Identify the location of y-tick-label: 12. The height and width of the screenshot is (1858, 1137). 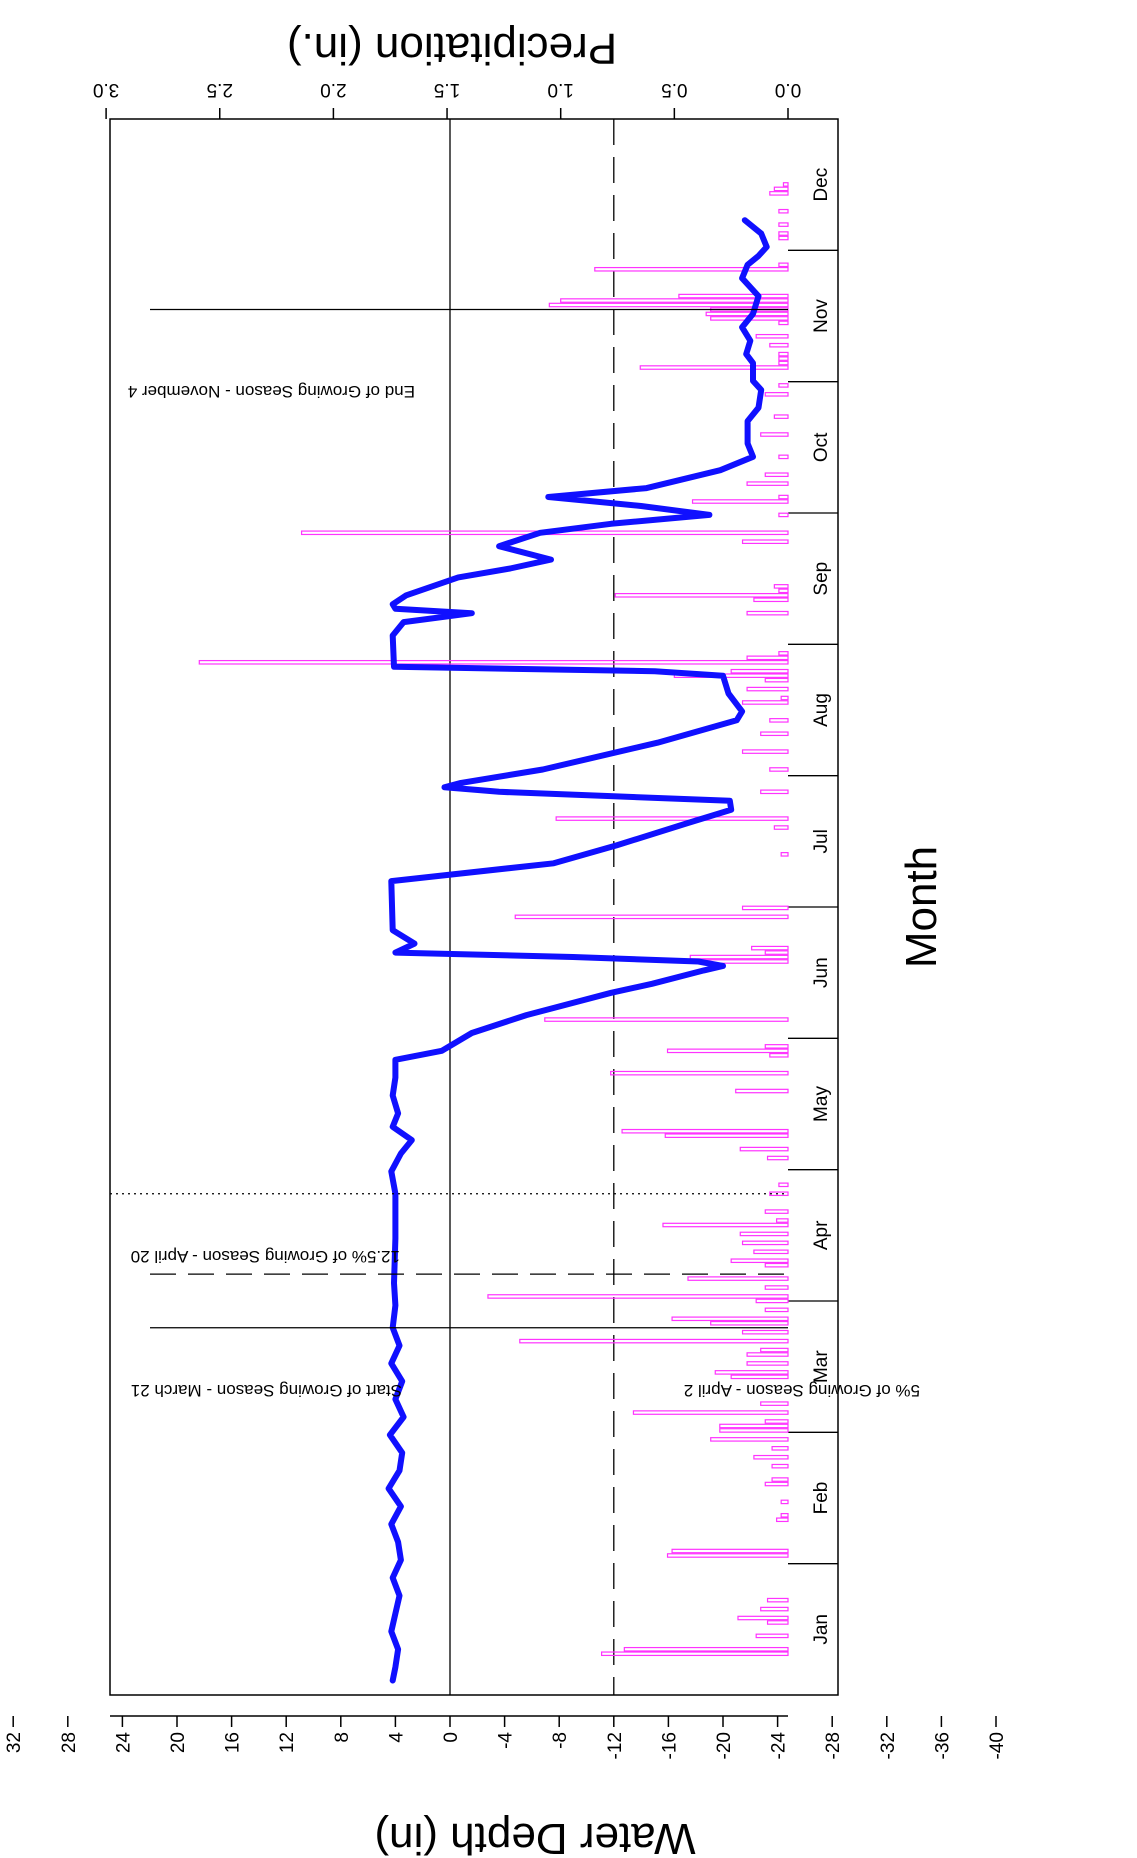
(287, 1742).